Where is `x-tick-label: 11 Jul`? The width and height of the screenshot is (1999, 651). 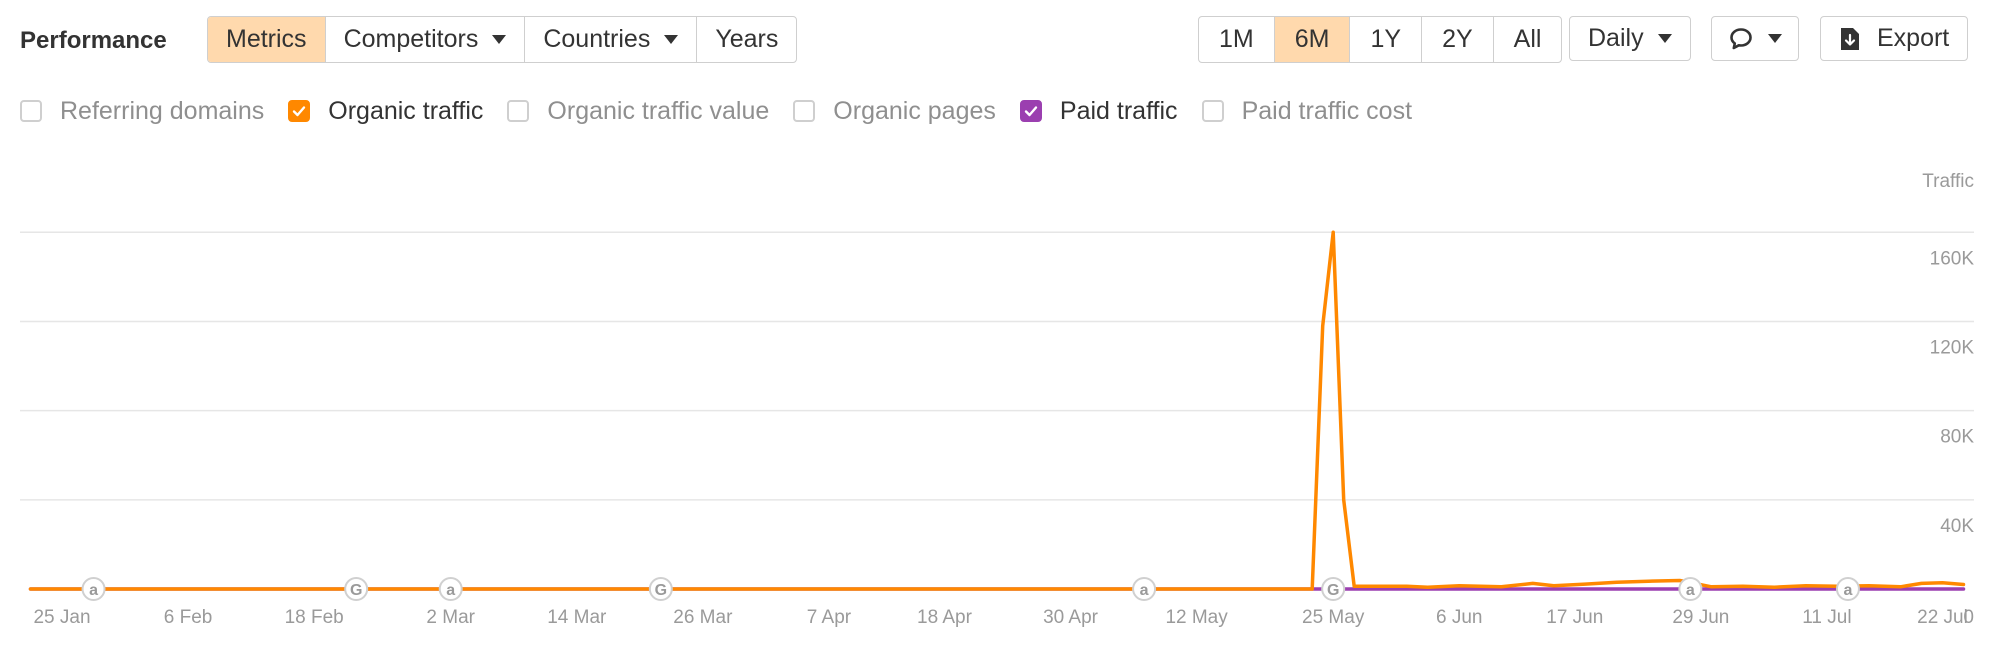
x-tick-label: 11 Jul is located at coordinates (1826, 617).